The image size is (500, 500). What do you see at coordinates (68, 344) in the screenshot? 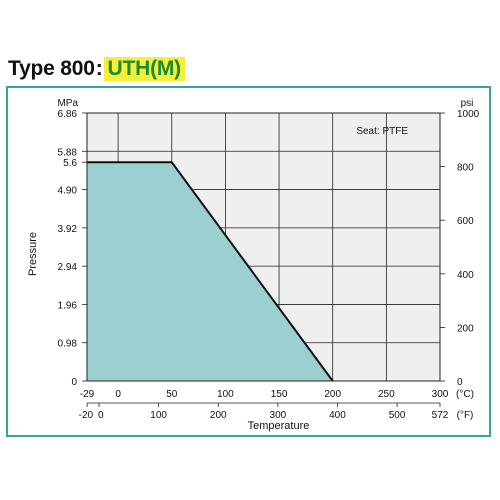
I see `y-tick-label: 0.98` at bounding box center [68, 344].